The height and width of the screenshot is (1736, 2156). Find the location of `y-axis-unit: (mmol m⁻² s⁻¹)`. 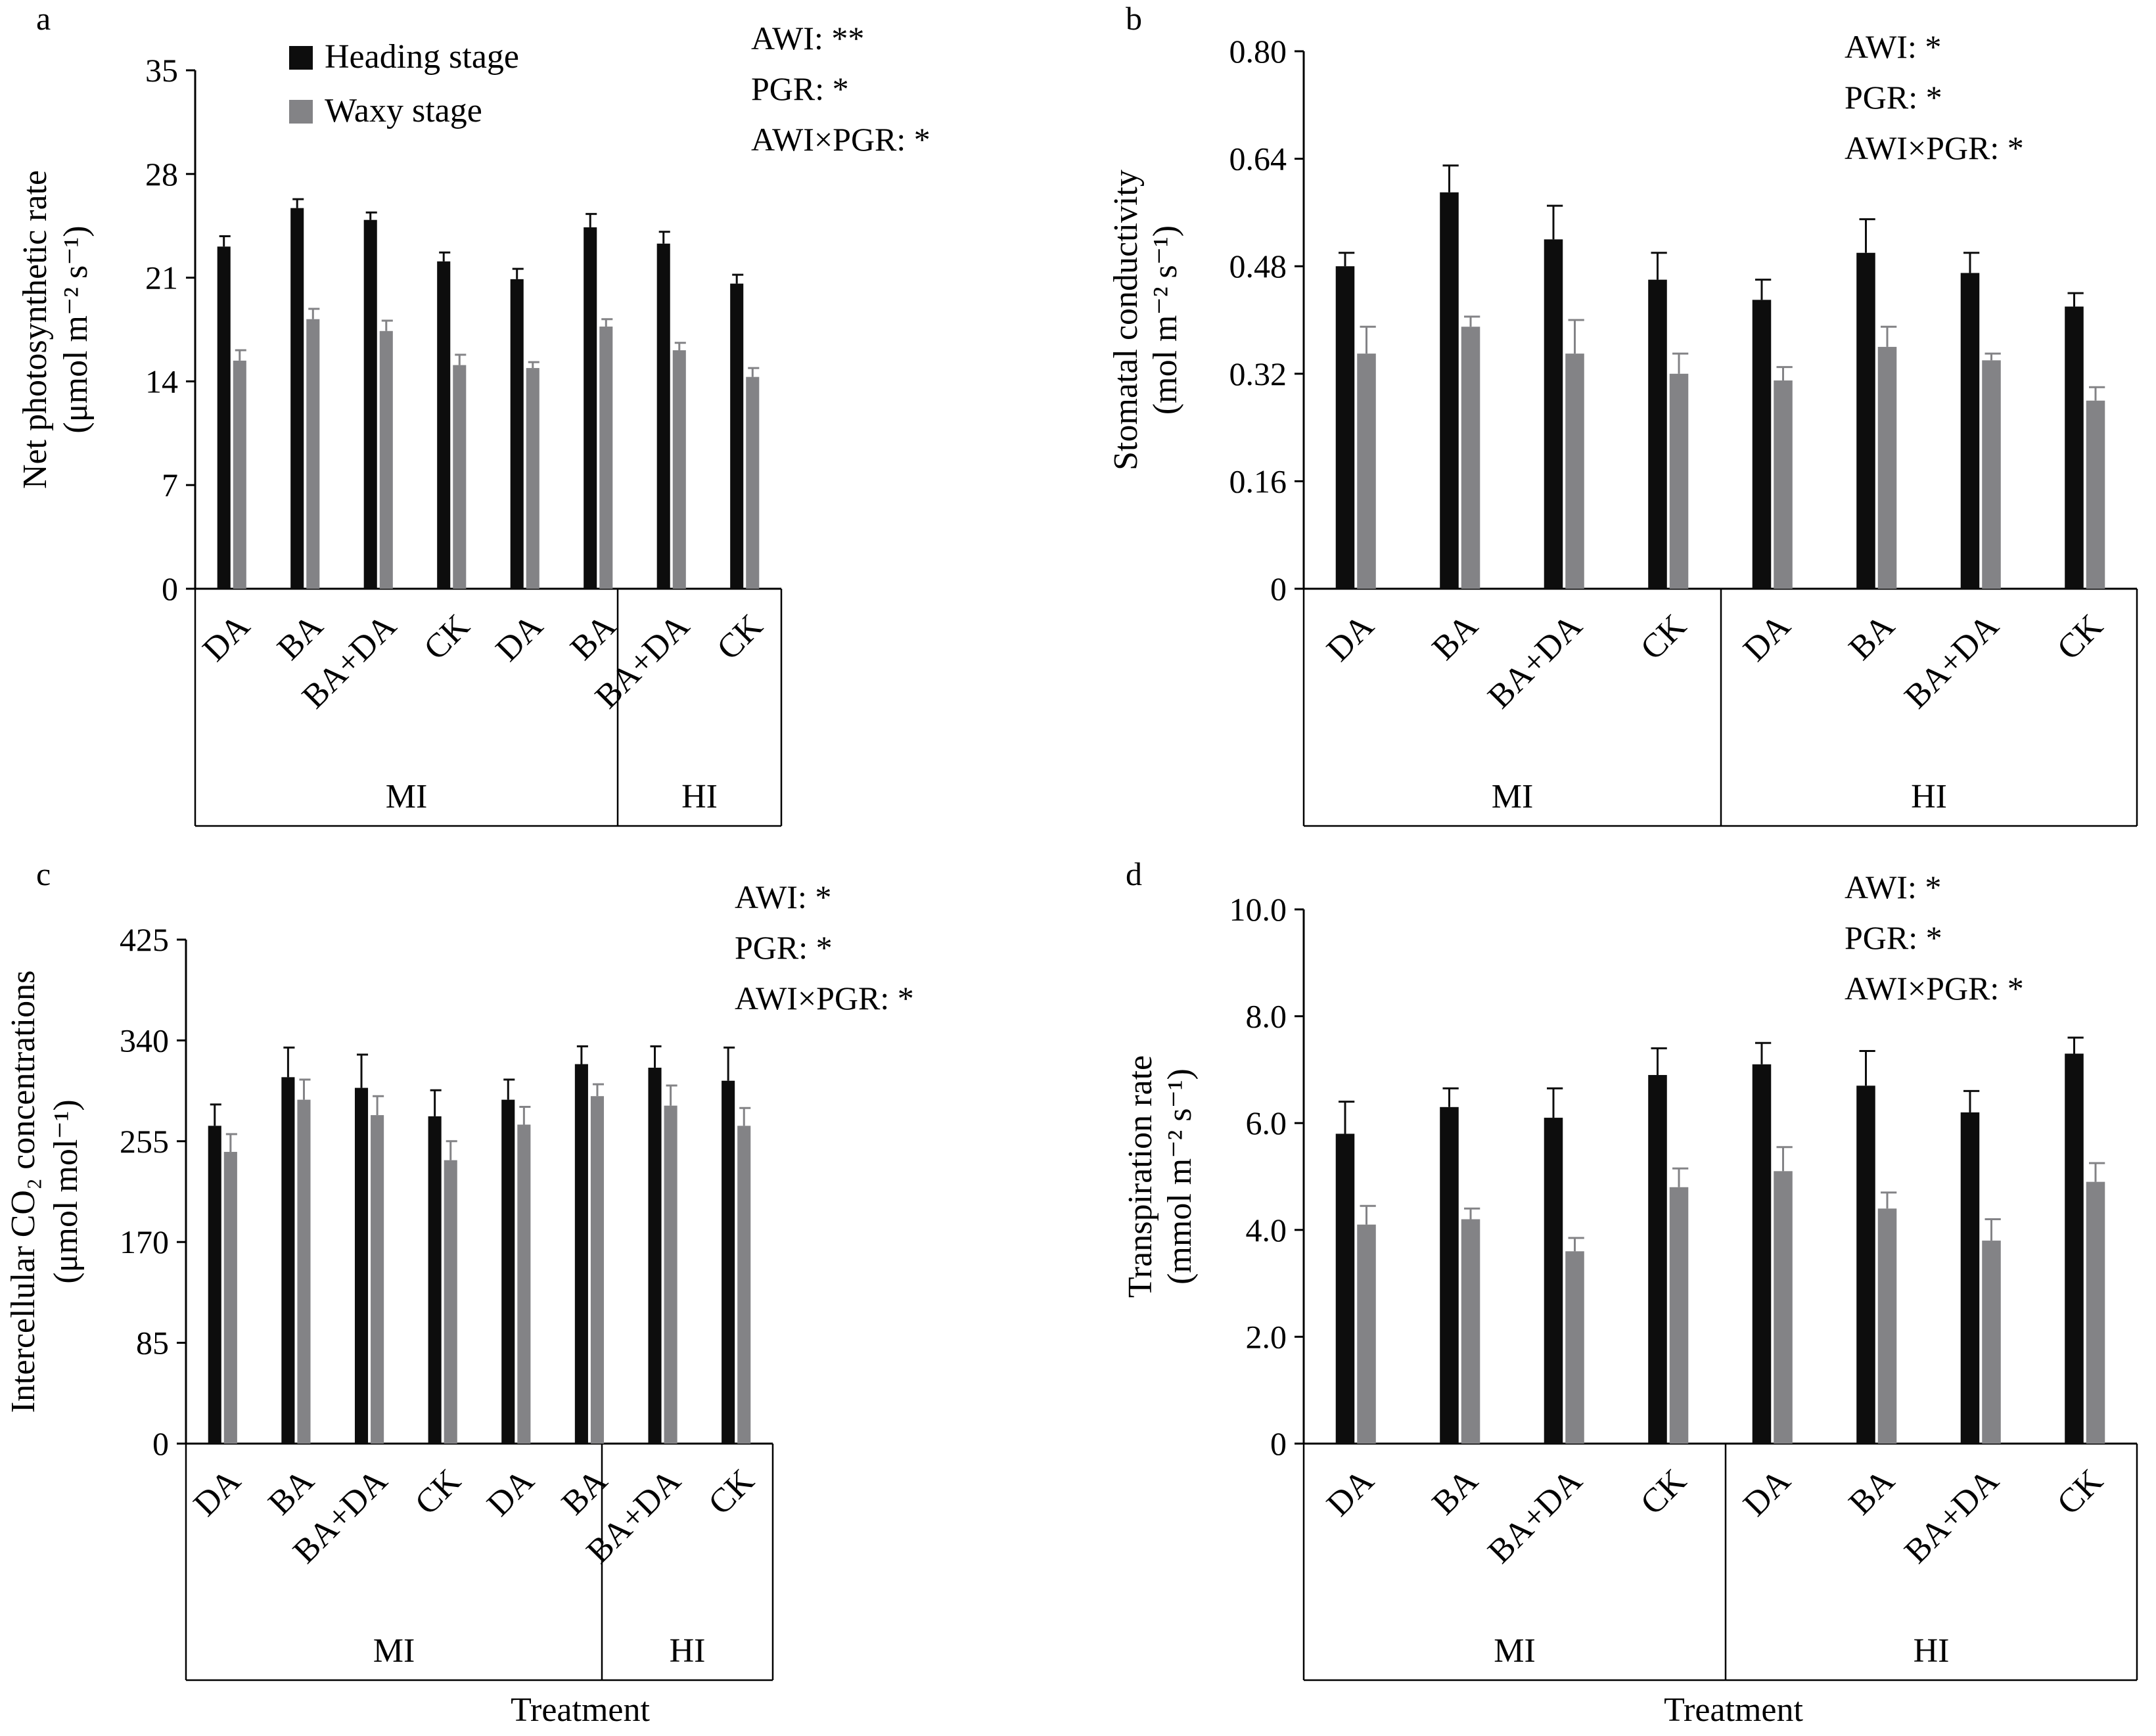

y-axis-unit: (mmol m⁻² s⁻¹) is located at coordinates (1180, 1176).